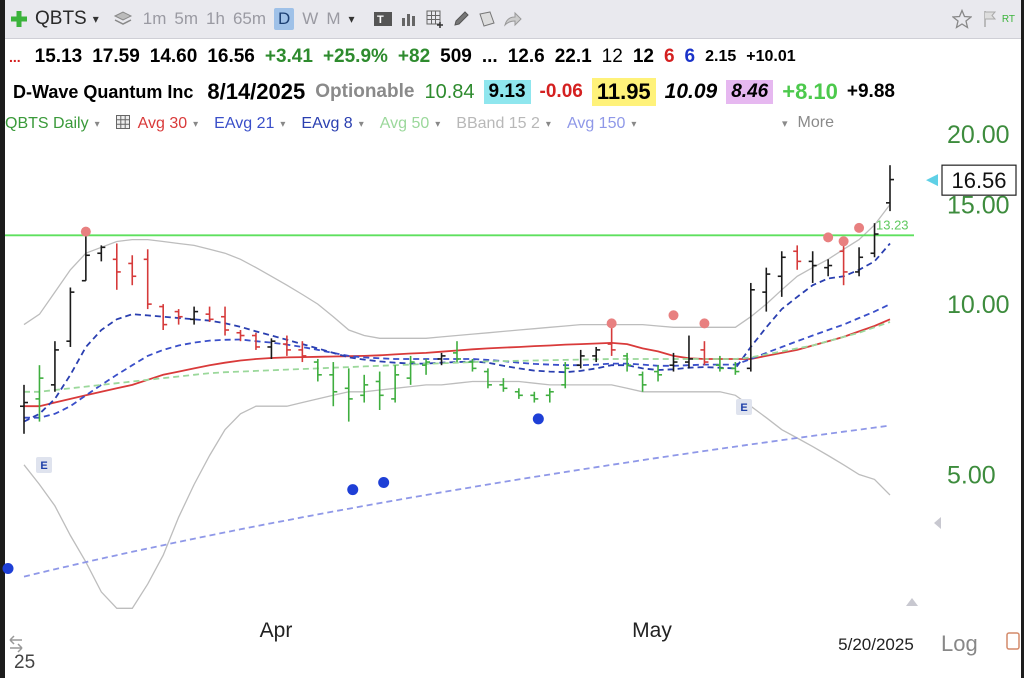 This screenshot has width=1024, height=678. I want to click on quote-value-2: 14.60, so click(173, 56).